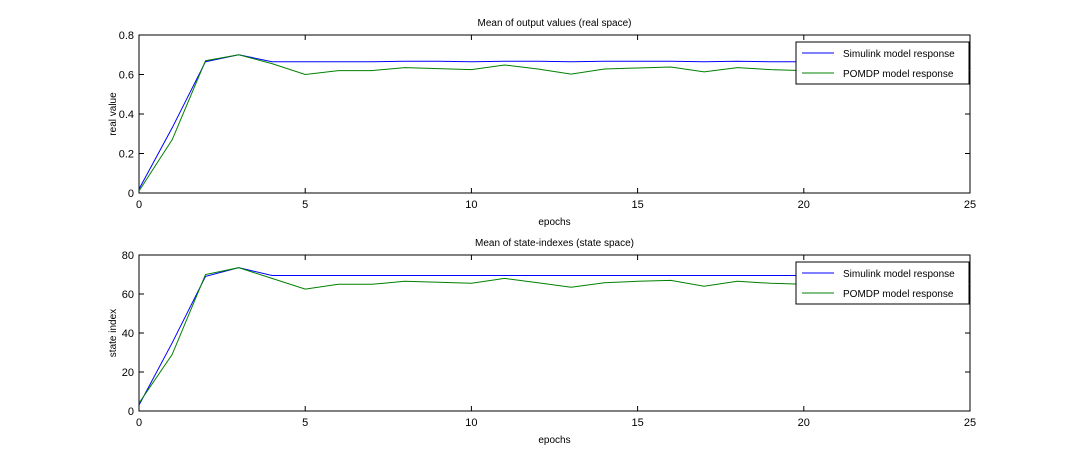 Image resolution: width=1072 pixels, height=462 pixels. I want to click on chart-title: Mean of state-indexes (state space), so click(554, 243).